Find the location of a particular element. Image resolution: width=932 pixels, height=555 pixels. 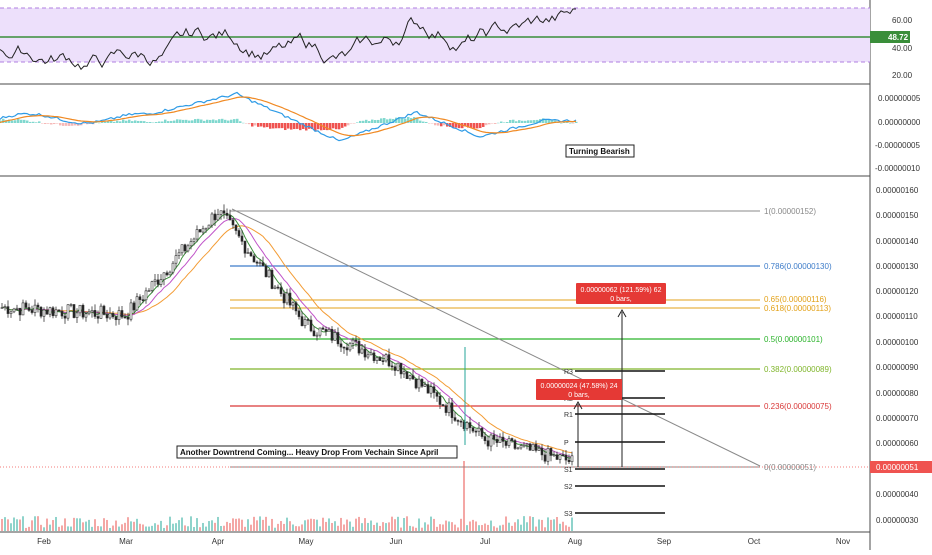

price-tick: 0.00000040 is located at coordinates (897, 494).